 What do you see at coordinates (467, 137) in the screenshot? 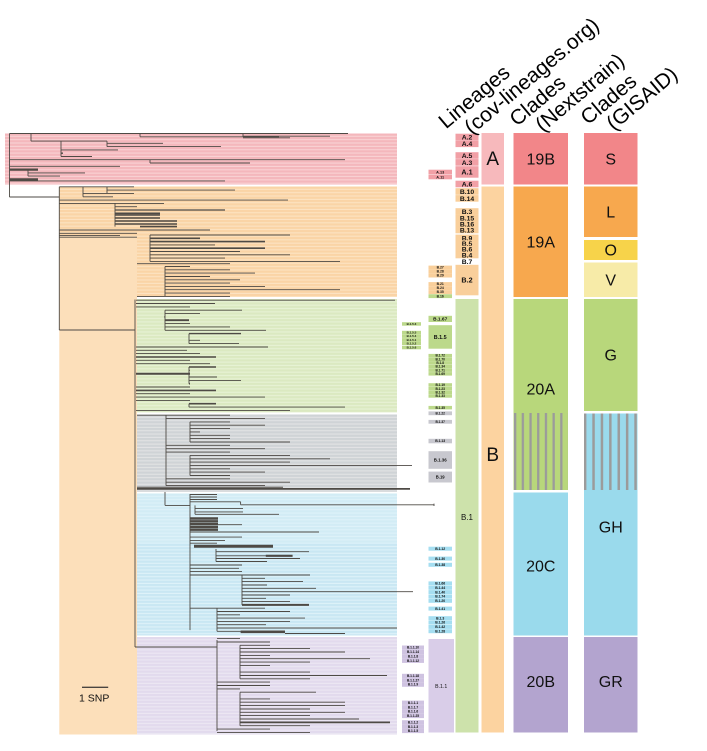
I see `svg-text: A.2` at bounding box center [467, 137].